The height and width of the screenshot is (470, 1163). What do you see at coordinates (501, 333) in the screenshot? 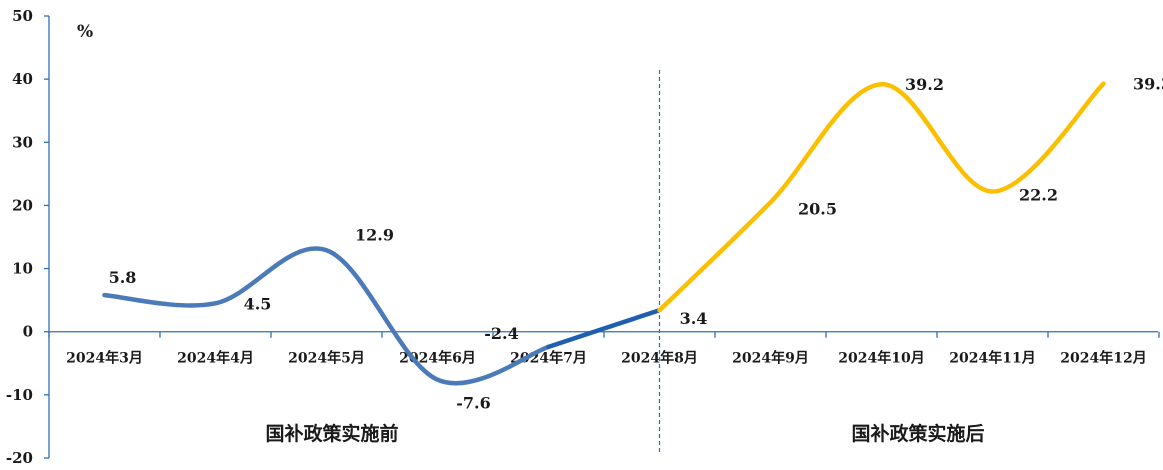
I see `data-label: -2.4` at bounding box center [501, 333].